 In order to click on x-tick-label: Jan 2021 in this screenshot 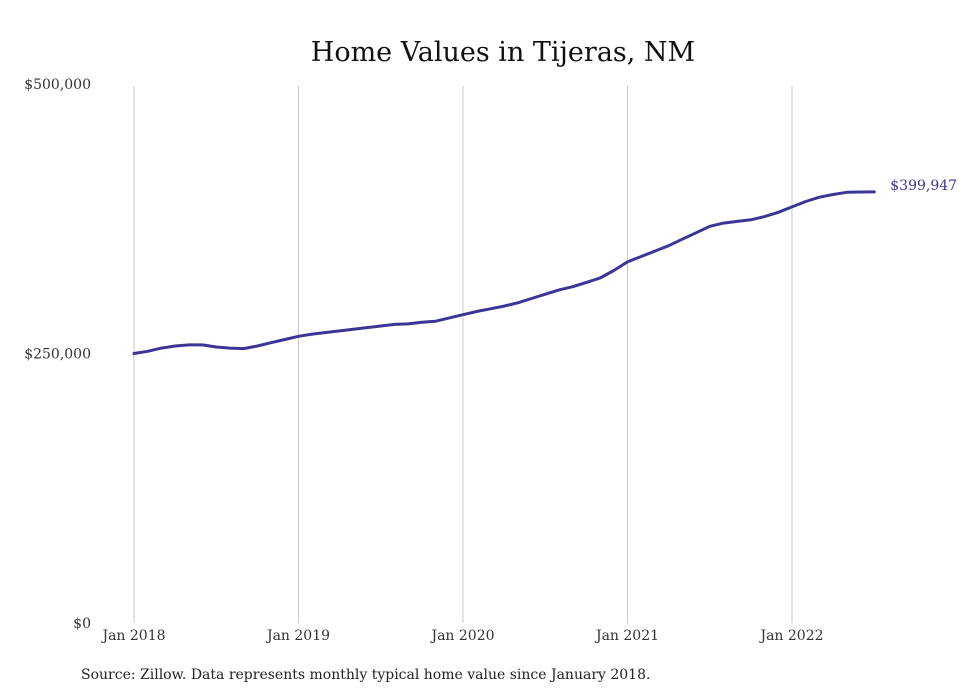, I will do `click(626, 636)`.